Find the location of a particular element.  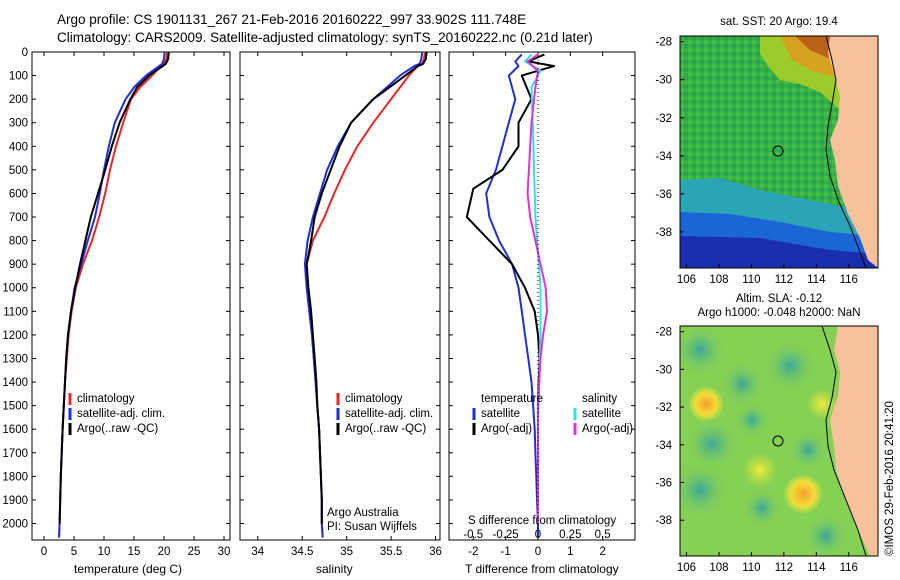

credit-program: Argo Australia is located at coordinates (363, 513).